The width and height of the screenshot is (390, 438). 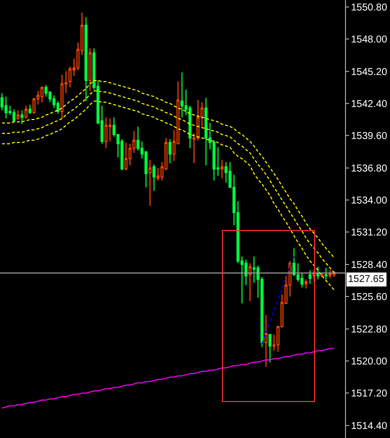 I want to click on y-tick-label: 1545.20, so click(x=369, y=72).